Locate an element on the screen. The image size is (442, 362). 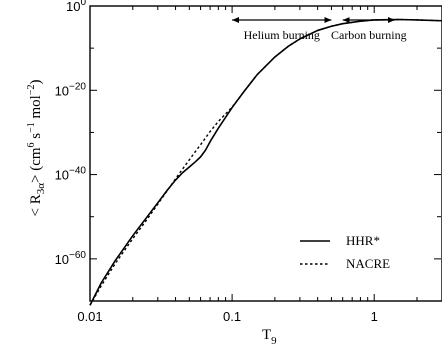
y-axis-title-mid2: mol is located at coordinates (36, 108).